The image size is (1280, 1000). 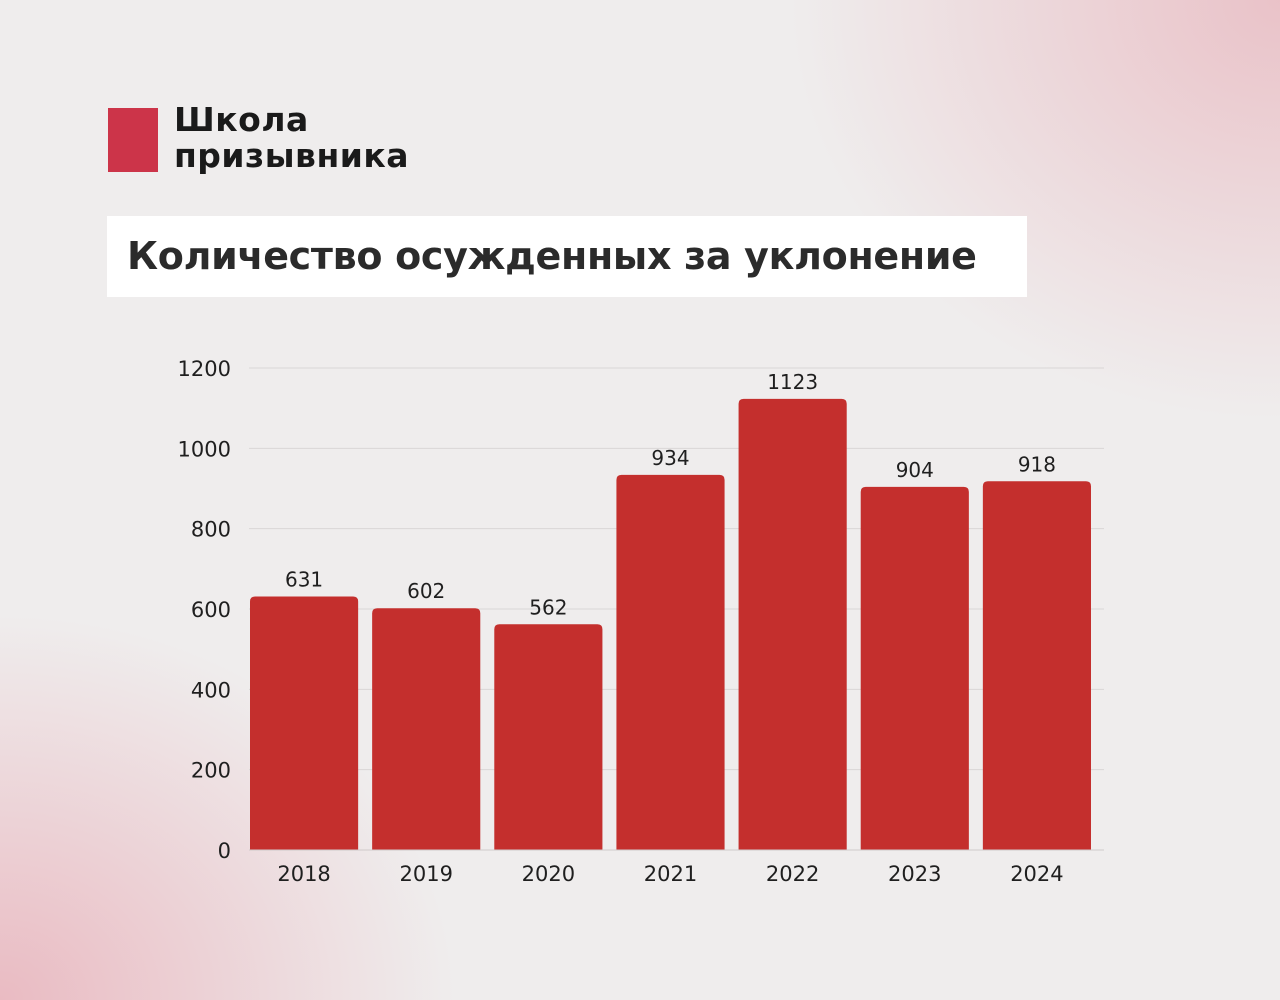 I want to click on chart-title-box: Количество осужденных за уклонение, so click(x=567, y=256).